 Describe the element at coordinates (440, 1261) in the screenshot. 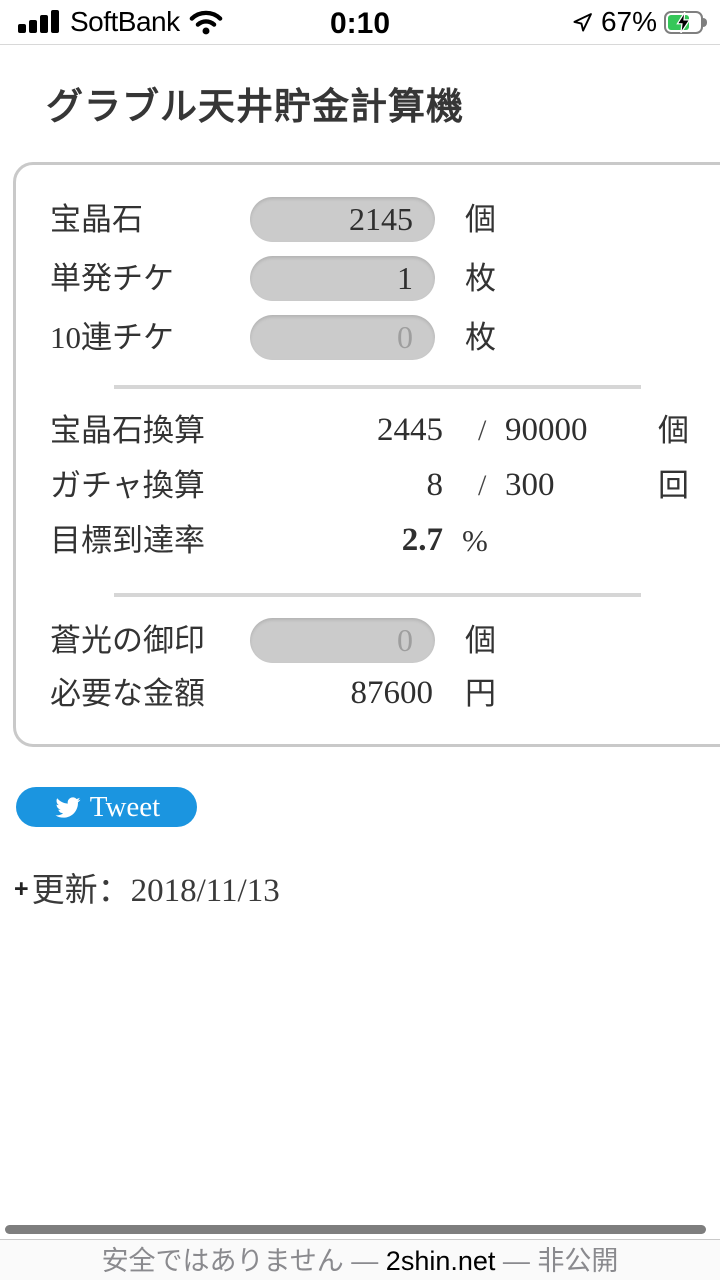

I see `domain-label: 2shin.net` at that location.